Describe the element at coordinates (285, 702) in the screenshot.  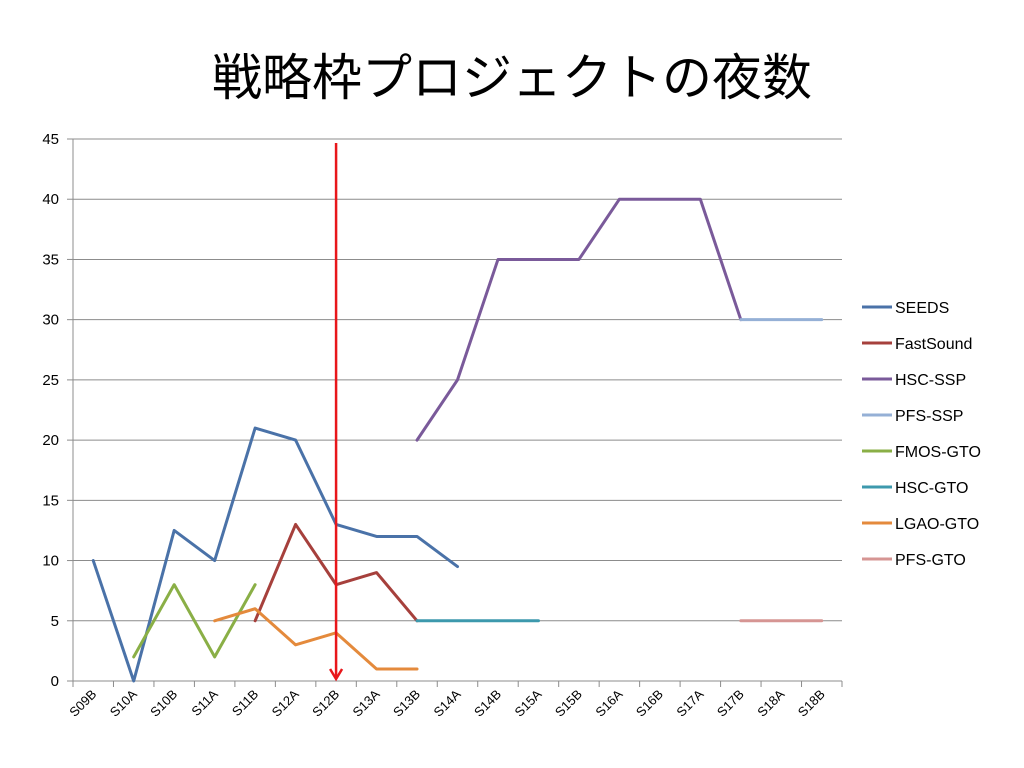
I see `x-tick-label: S12A` at that location.